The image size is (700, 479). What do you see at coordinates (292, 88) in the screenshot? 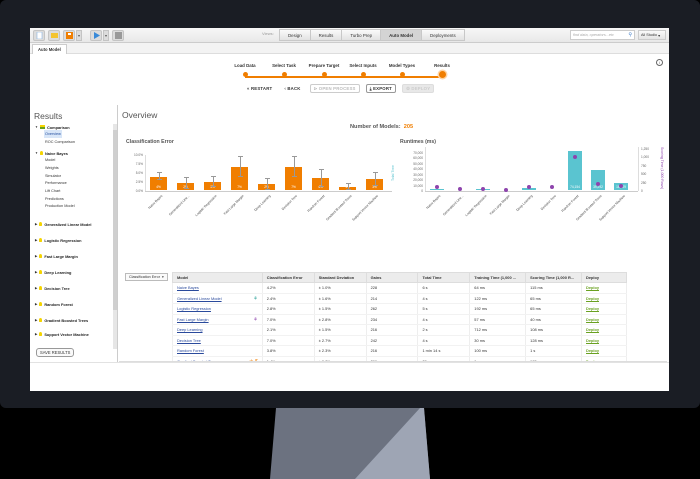
I see `back-button: ‹ BACK` at bounding box center [292, 88].